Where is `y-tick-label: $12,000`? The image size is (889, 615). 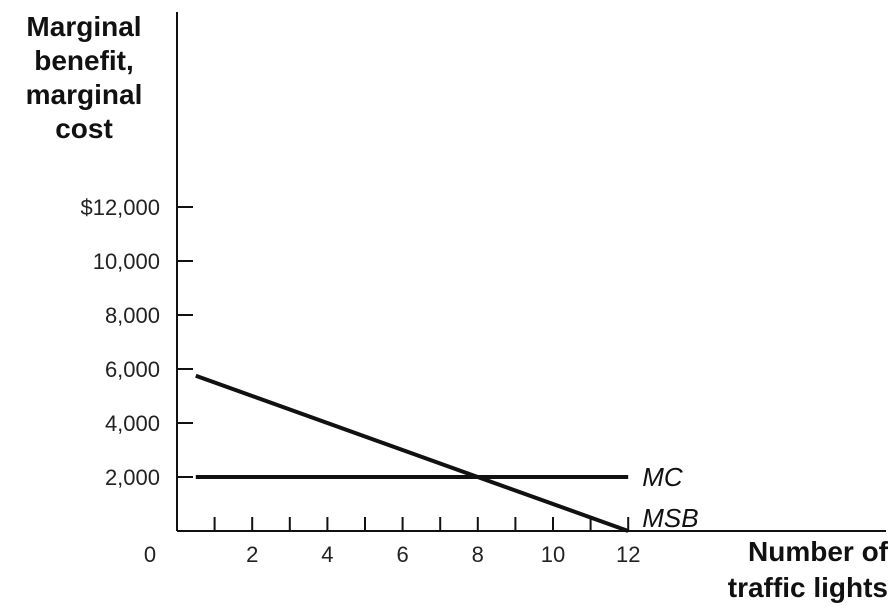 y-tick-label: $12,000 is located at coordinates (120, 207).